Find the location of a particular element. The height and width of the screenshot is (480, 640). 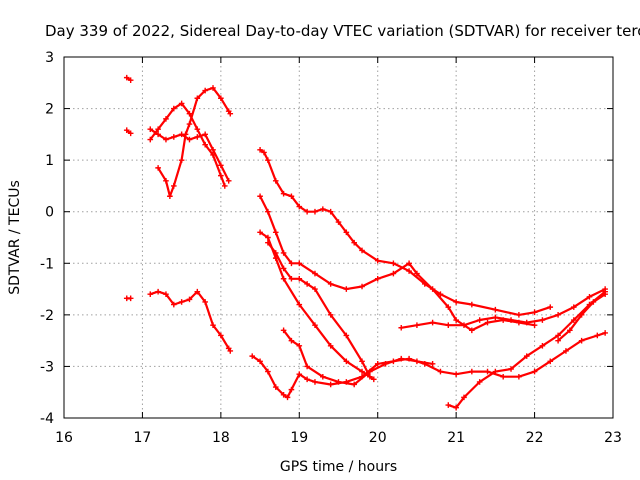

y-tick-label: -1 is located at coordinates (47, 264).